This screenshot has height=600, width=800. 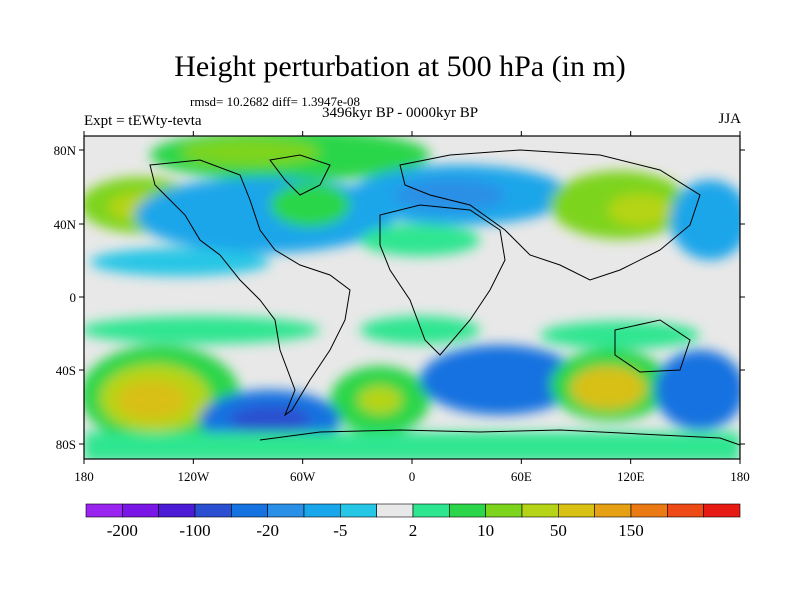 I want to click on chart-title: Height perturbation at 500 hPa (in m), so click(x=400, y=66).